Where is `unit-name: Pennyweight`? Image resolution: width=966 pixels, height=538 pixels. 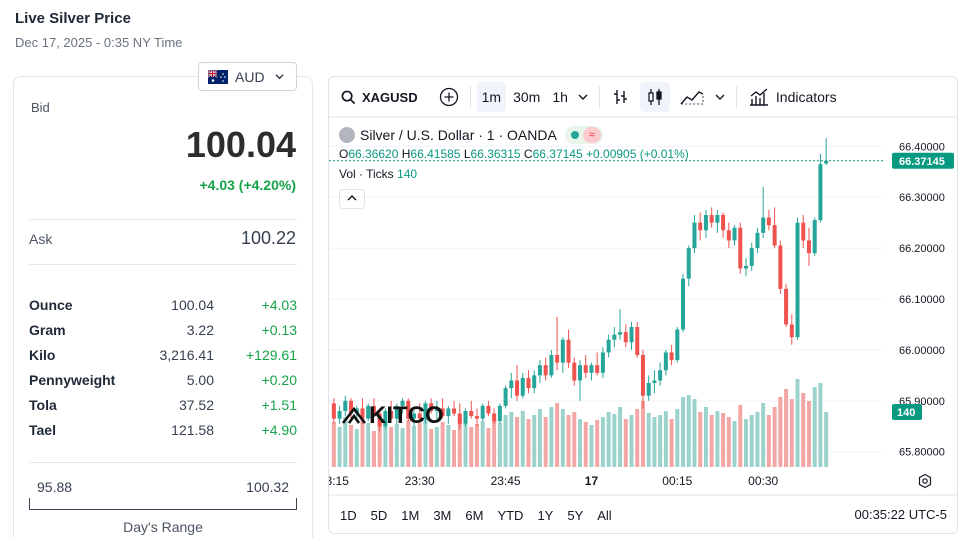
unit-name: Pennyweight is located at coordinates (72, 379).